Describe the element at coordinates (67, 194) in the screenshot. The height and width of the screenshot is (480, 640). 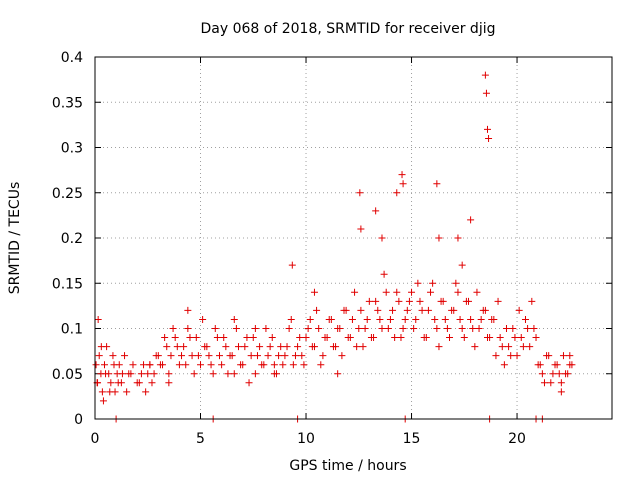
I see `y-tick-label: 0.25` at that location.